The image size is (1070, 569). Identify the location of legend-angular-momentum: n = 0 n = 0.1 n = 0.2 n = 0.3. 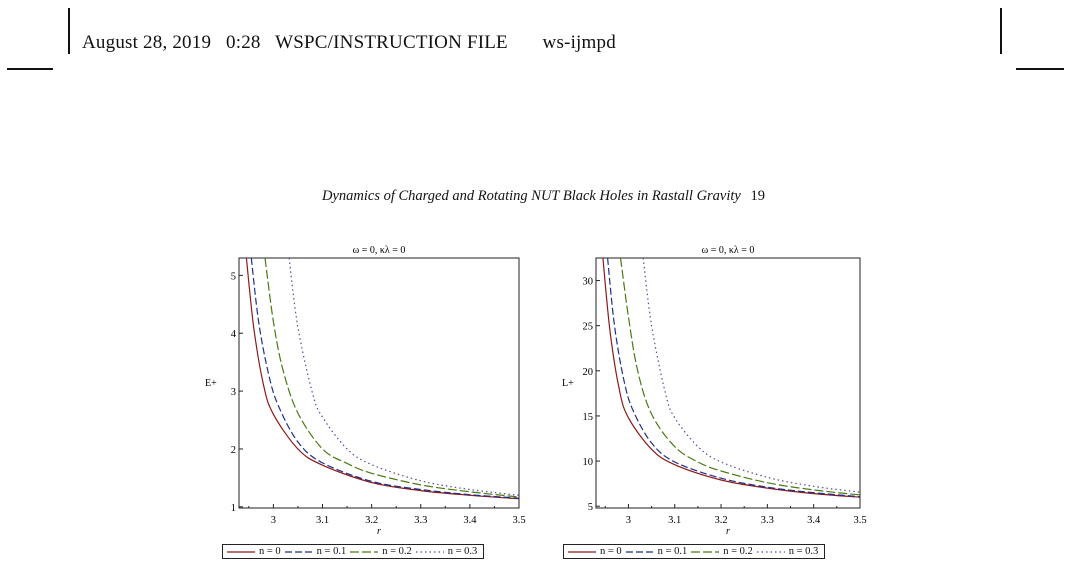
(694, 551).